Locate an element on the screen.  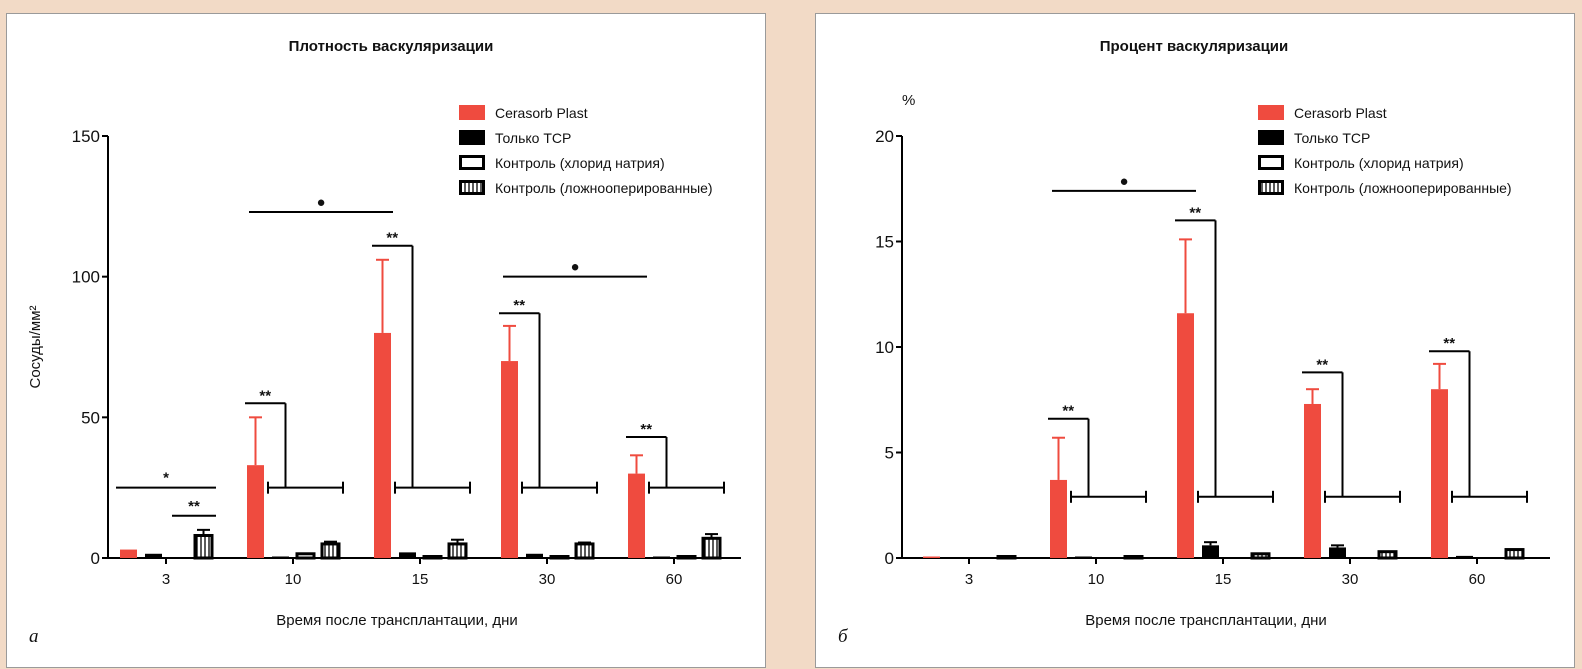
y-unit-label: % is located at coordinates (908, 100).